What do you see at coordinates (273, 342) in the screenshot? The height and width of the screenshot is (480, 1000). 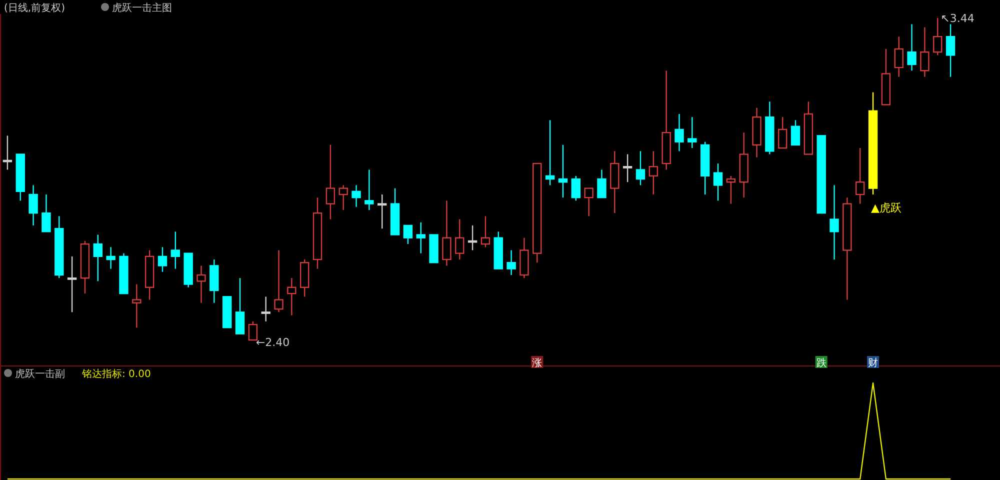 I see `annotation: ←2.40` at bounding box center [273, 342].